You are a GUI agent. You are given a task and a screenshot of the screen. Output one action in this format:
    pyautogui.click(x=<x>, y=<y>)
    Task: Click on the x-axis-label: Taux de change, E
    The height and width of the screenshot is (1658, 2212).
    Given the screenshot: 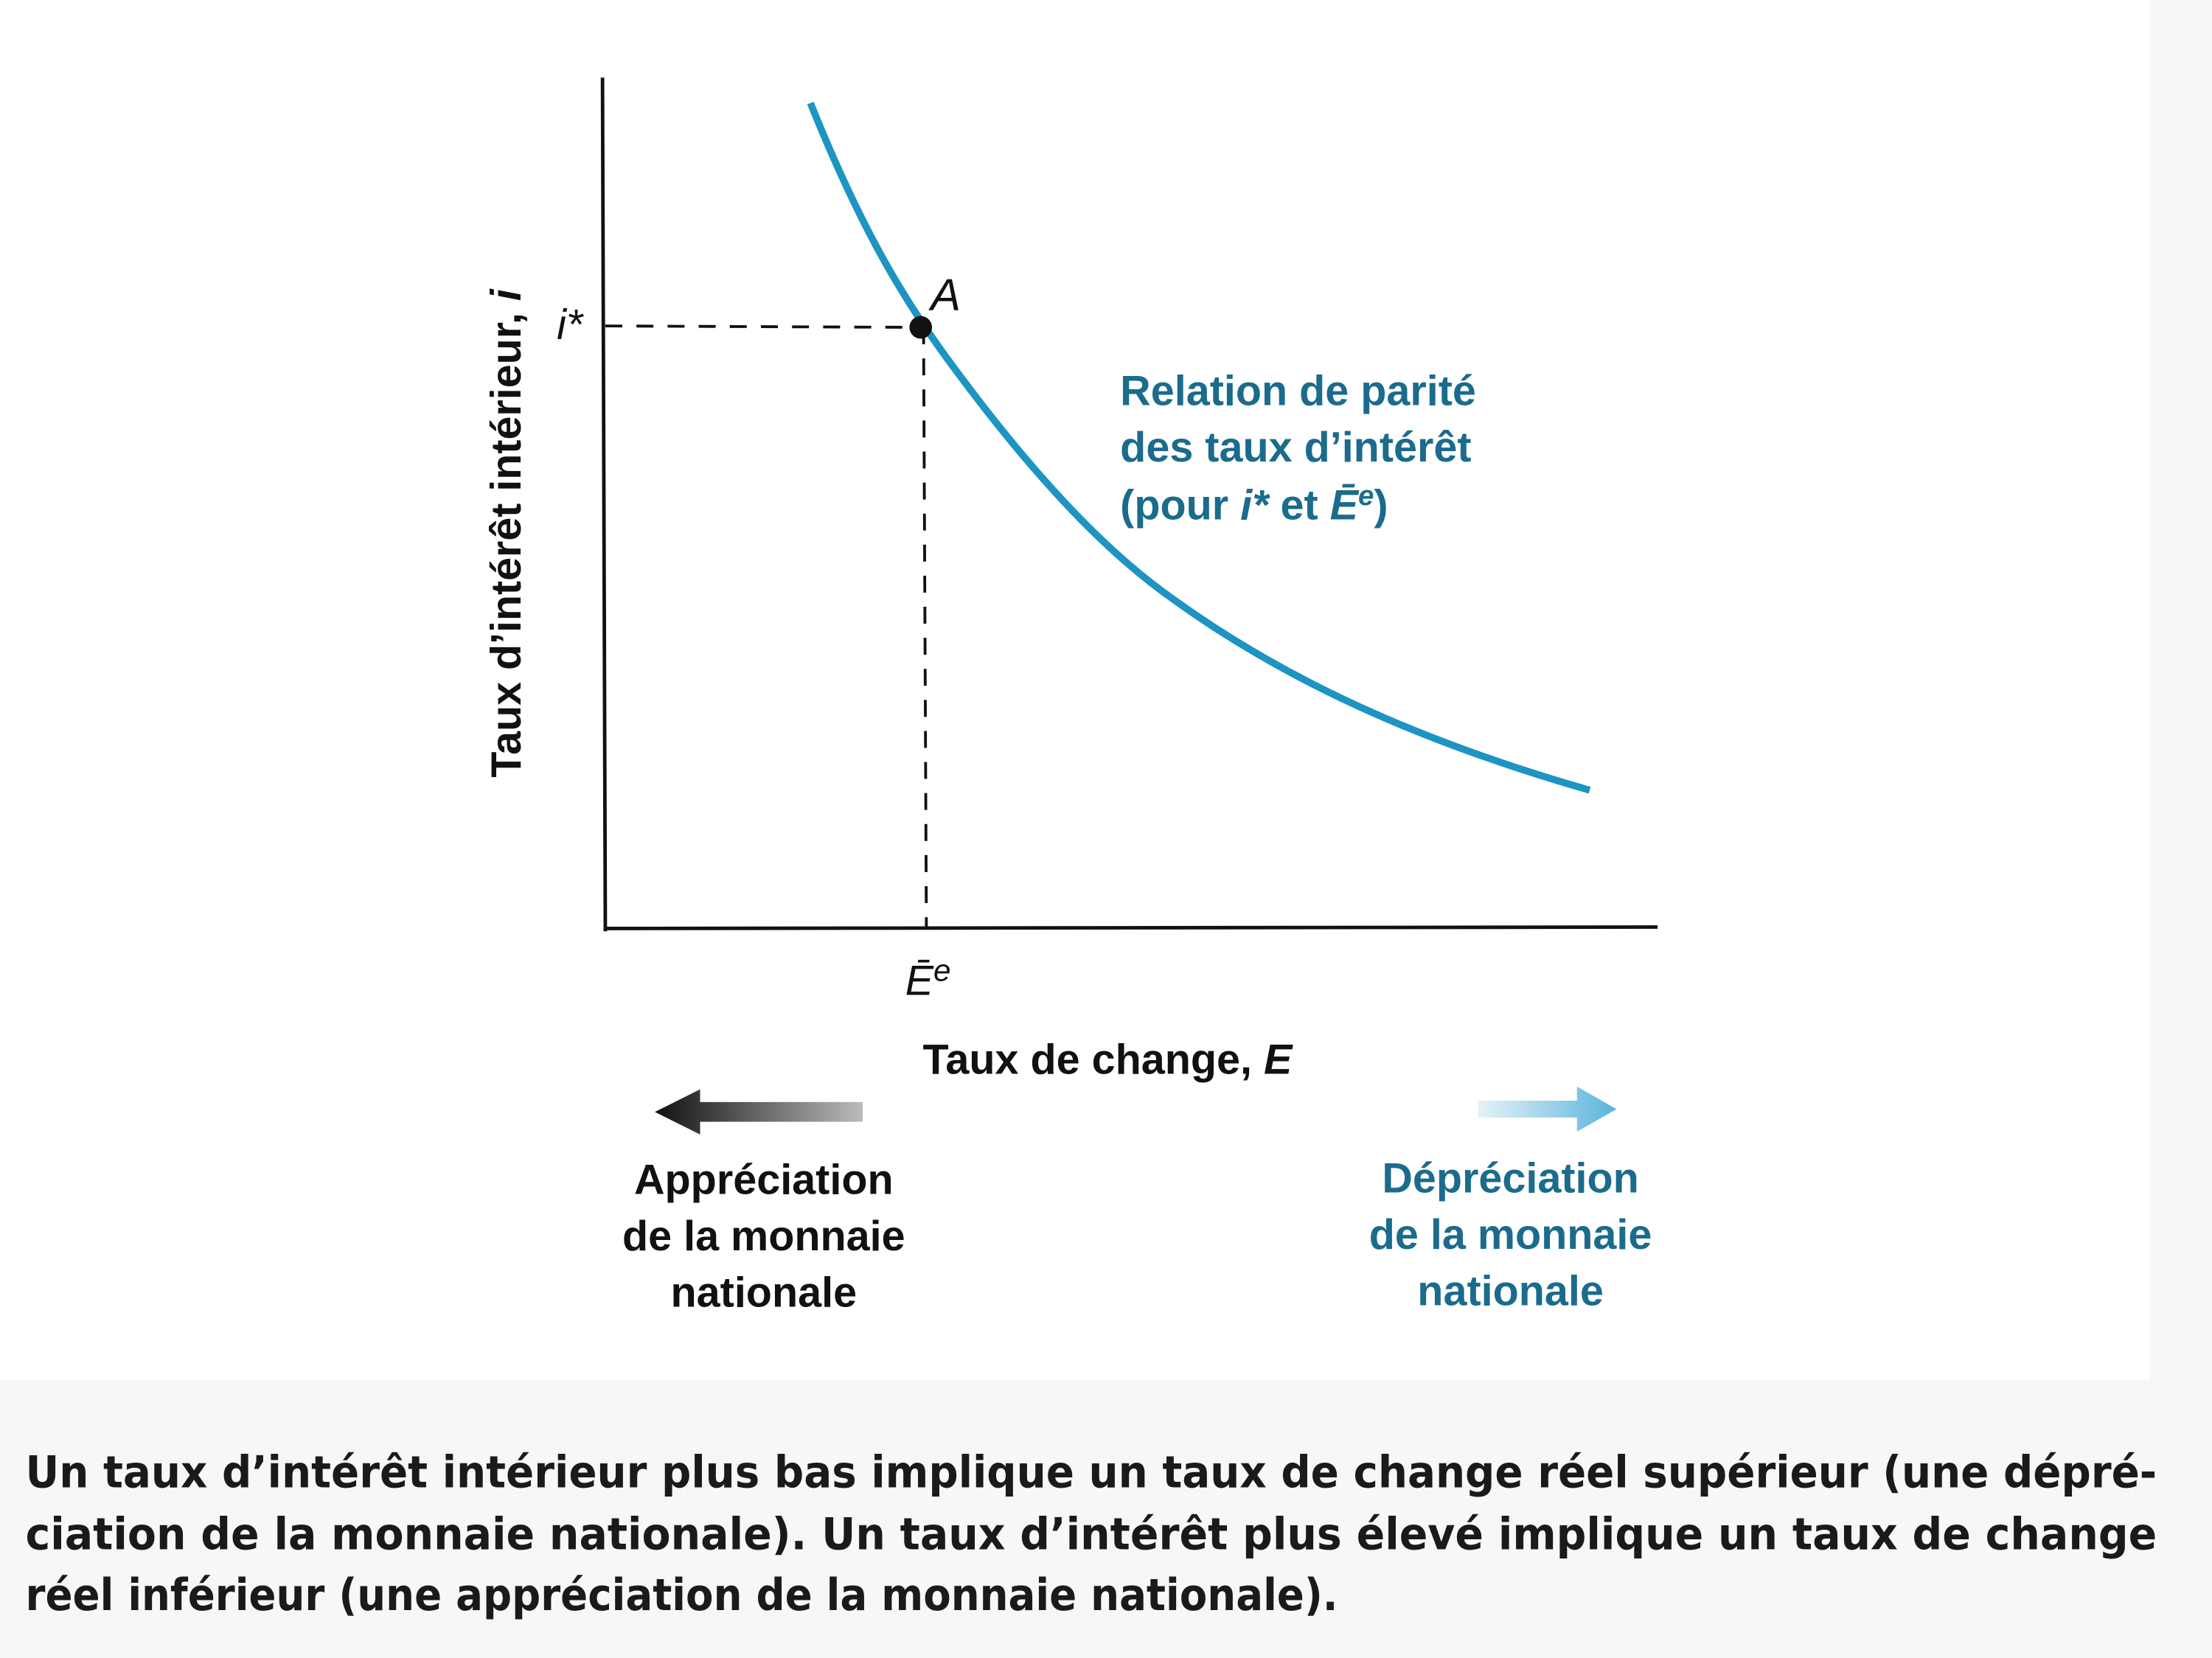 What is the action you would take?
    pyautogui.click(x=1107, y=1060)
    